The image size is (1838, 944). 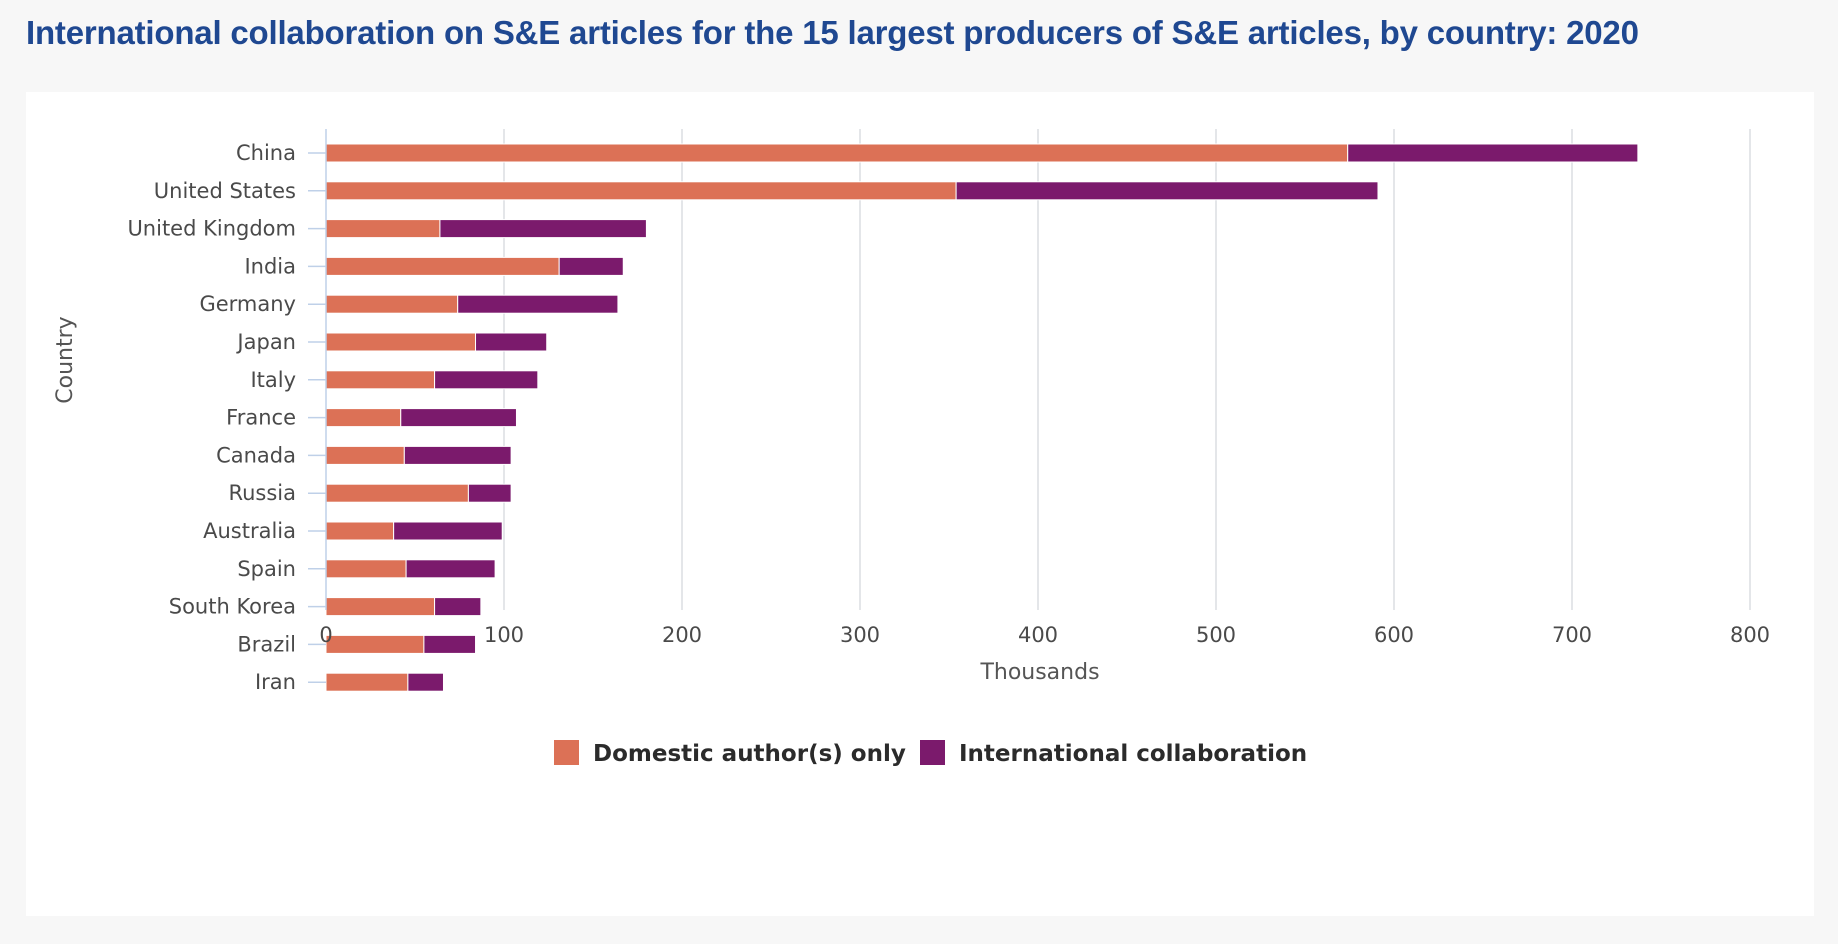 What do you see at coordinates (1039, 672) in the screenshot?
I see `x-axis-title: Thousands` at bounding box center [1039, 672].